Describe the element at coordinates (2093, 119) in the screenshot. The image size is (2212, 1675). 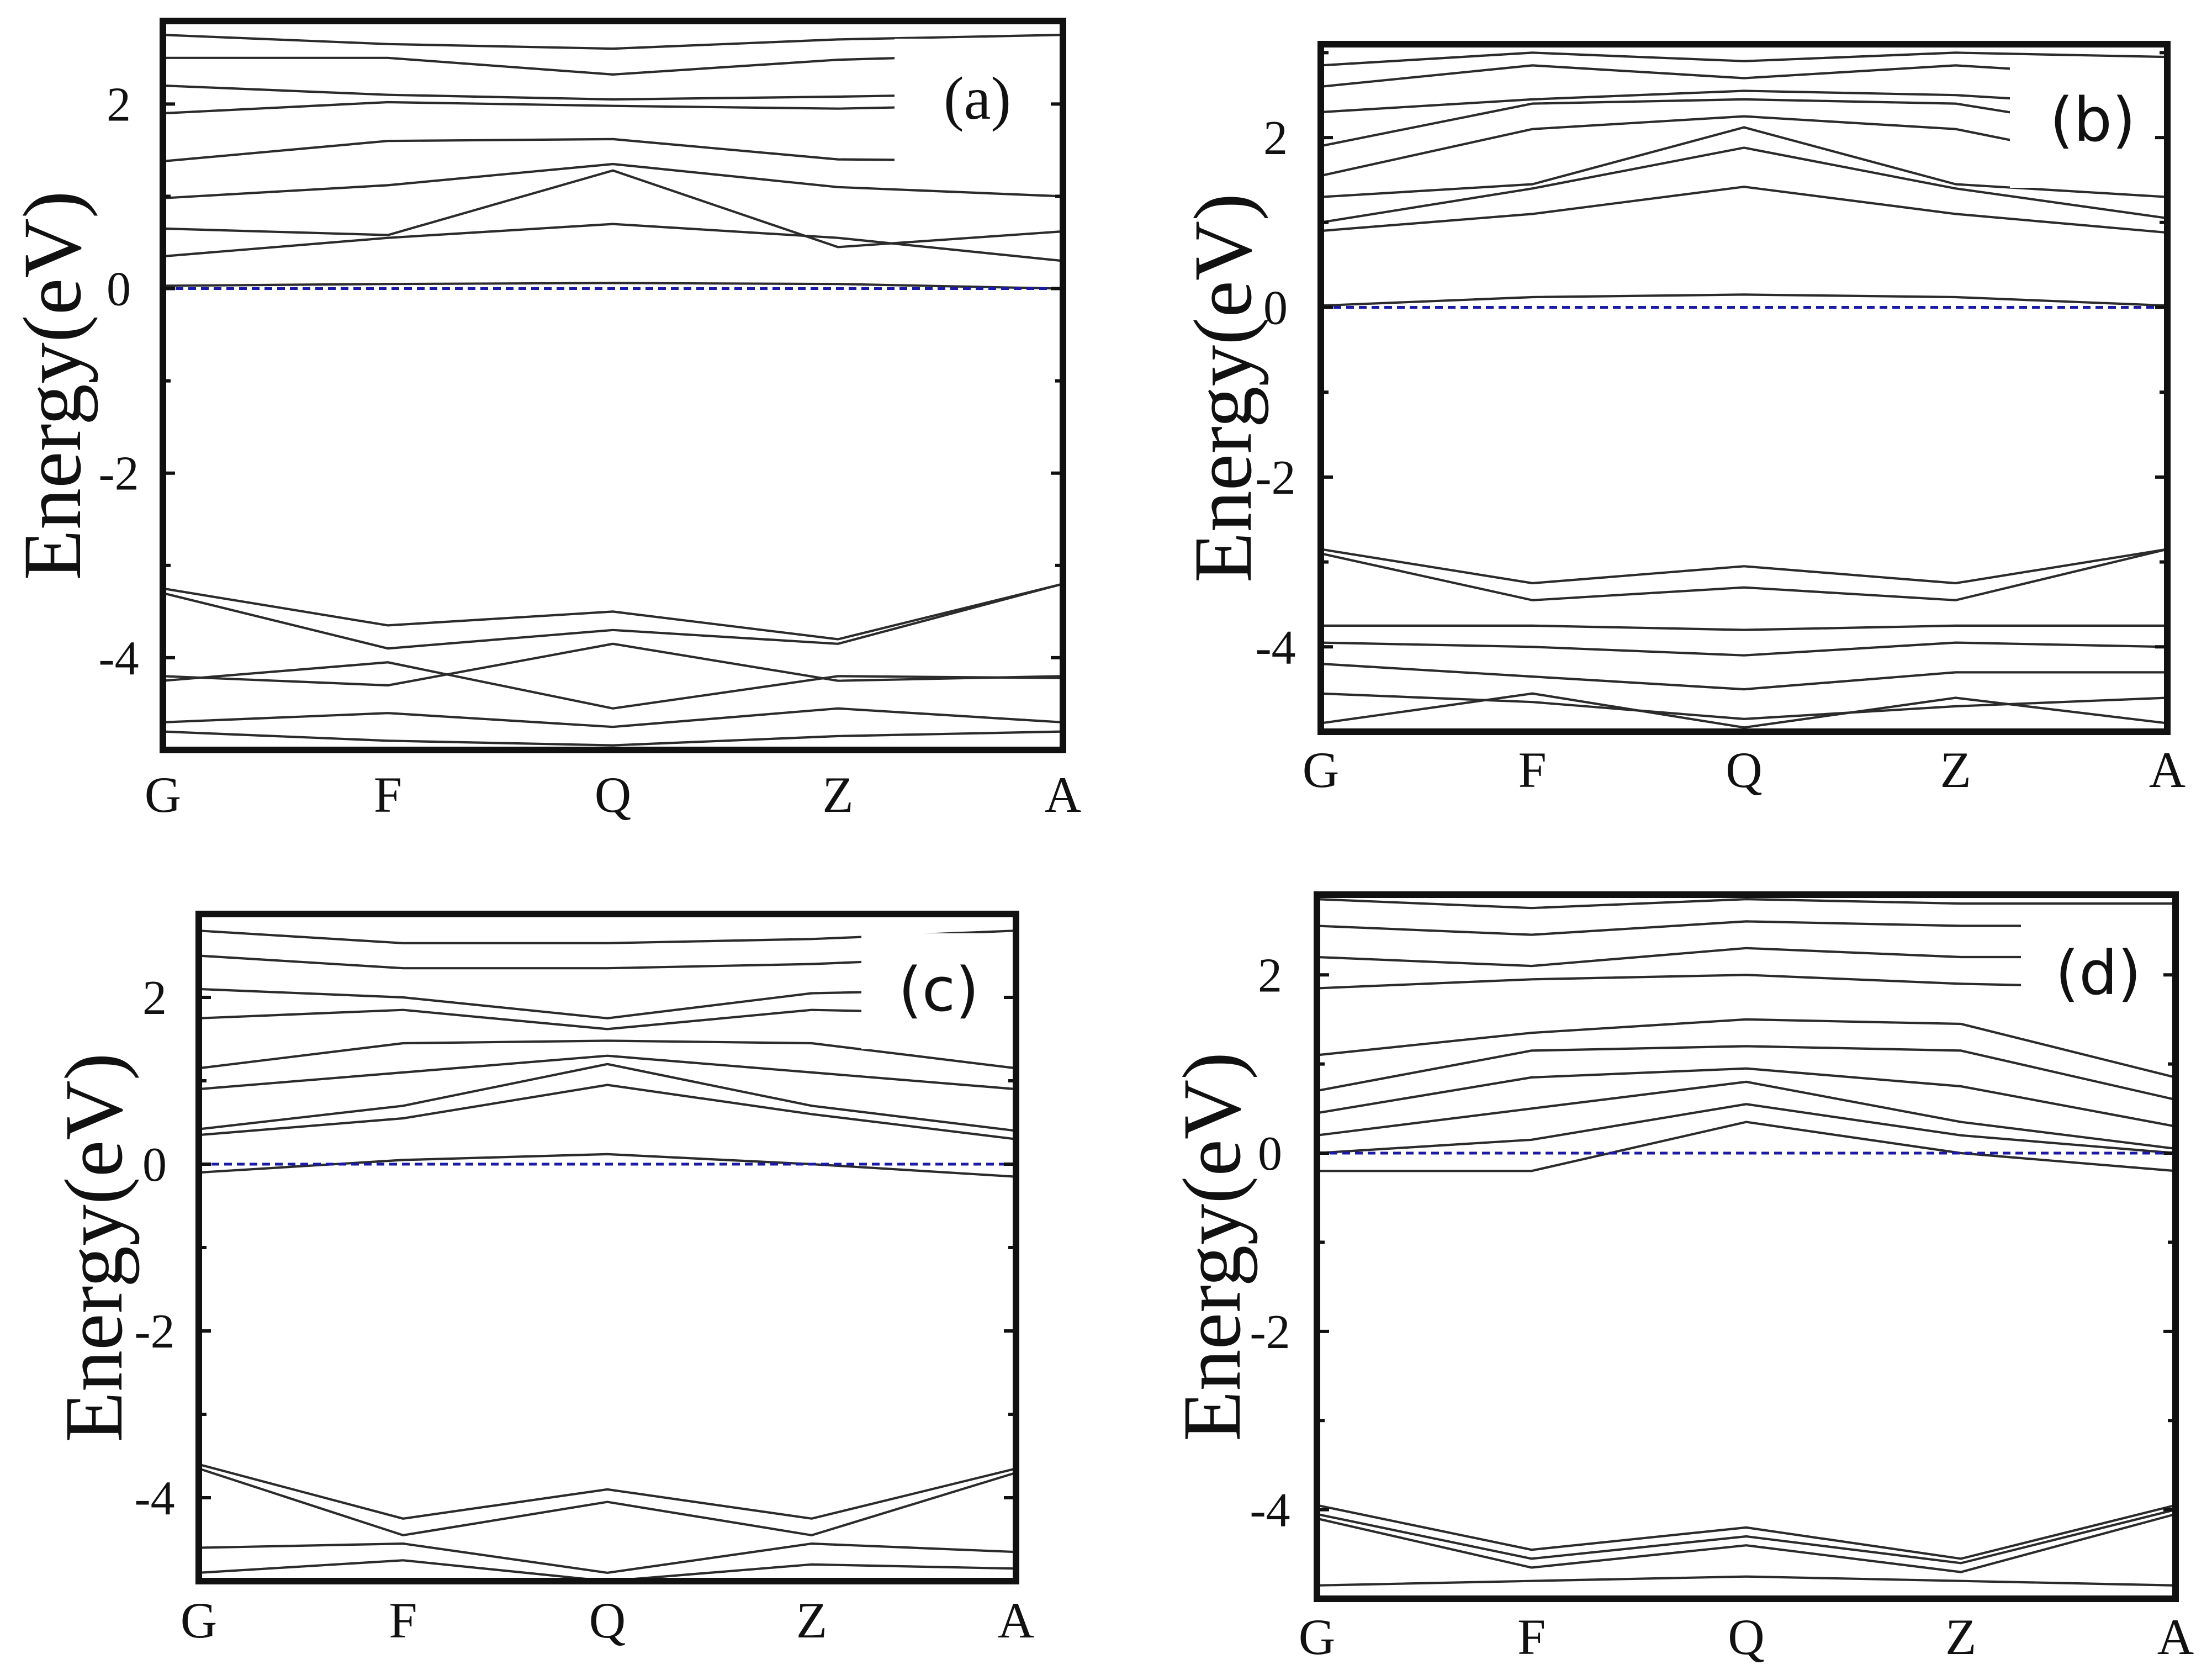
I see `panel-label: (b)` at that location.